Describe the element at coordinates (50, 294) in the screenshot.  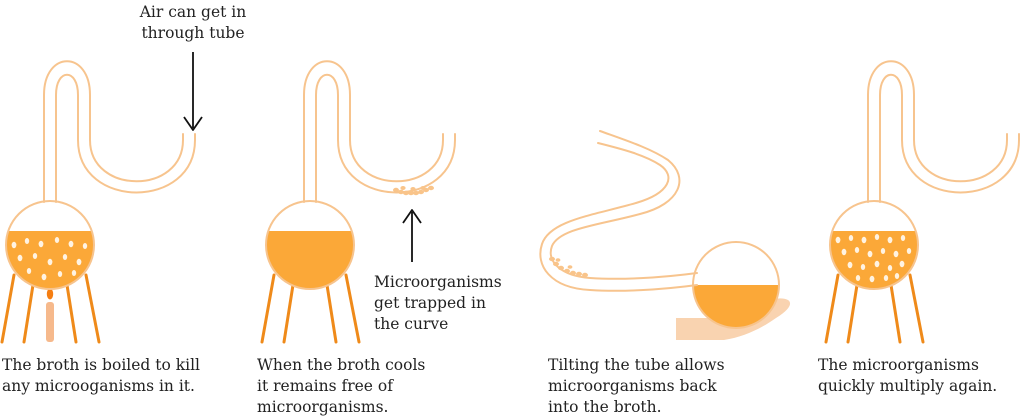
I see `flame-icon` at that location.